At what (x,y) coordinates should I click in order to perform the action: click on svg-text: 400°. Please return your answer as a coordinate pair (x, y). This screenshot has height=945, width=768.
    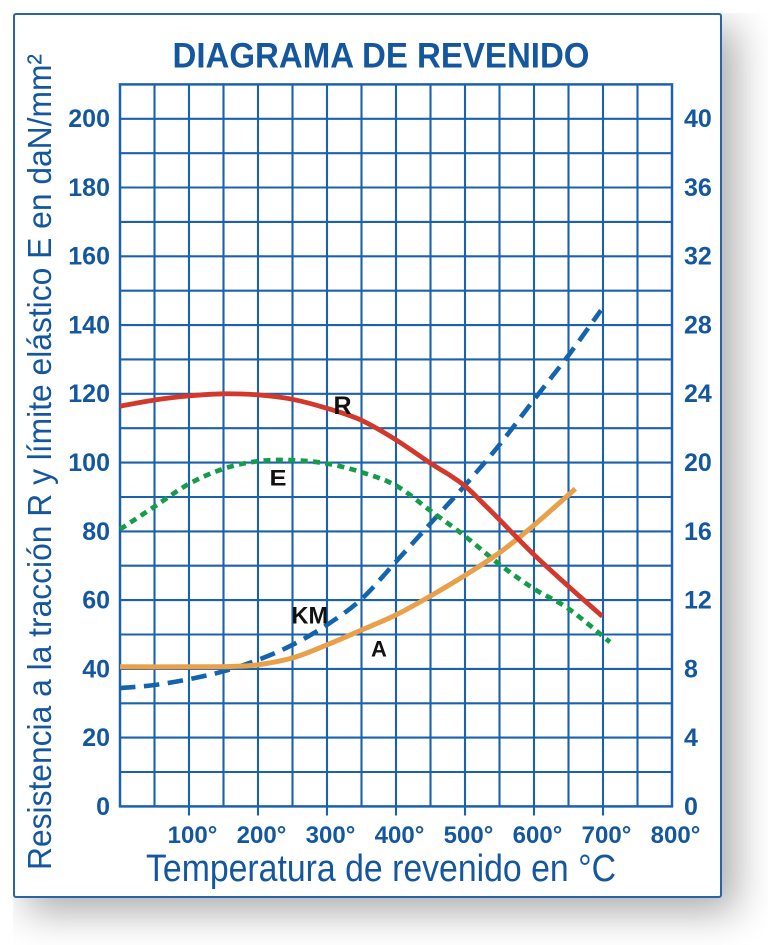
    Looking at the image, I should click on (400, 835).